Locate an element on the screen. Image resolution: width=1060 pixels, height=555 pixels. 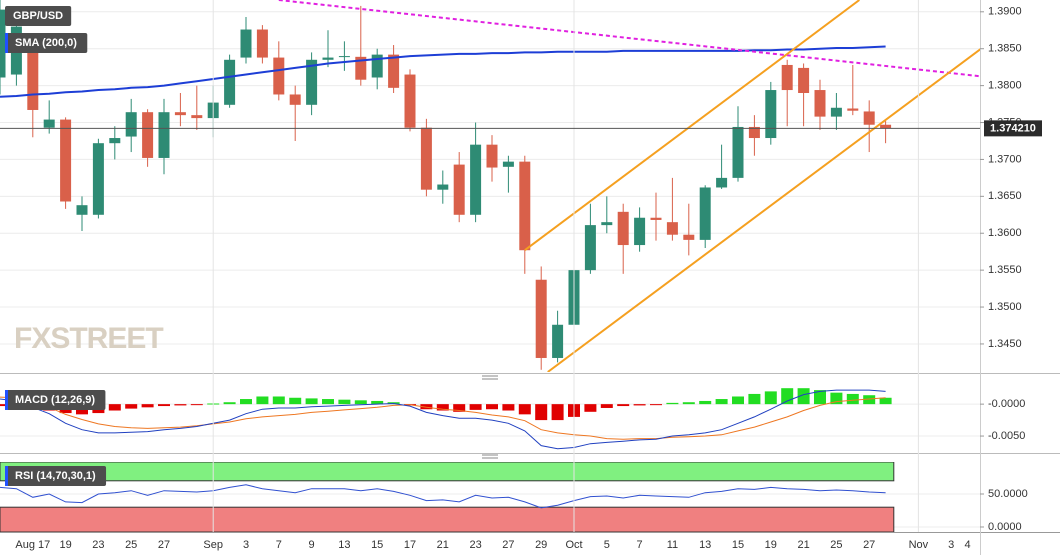
panel-label: MACD (12,26,9) is located at coordinates (55, 400).